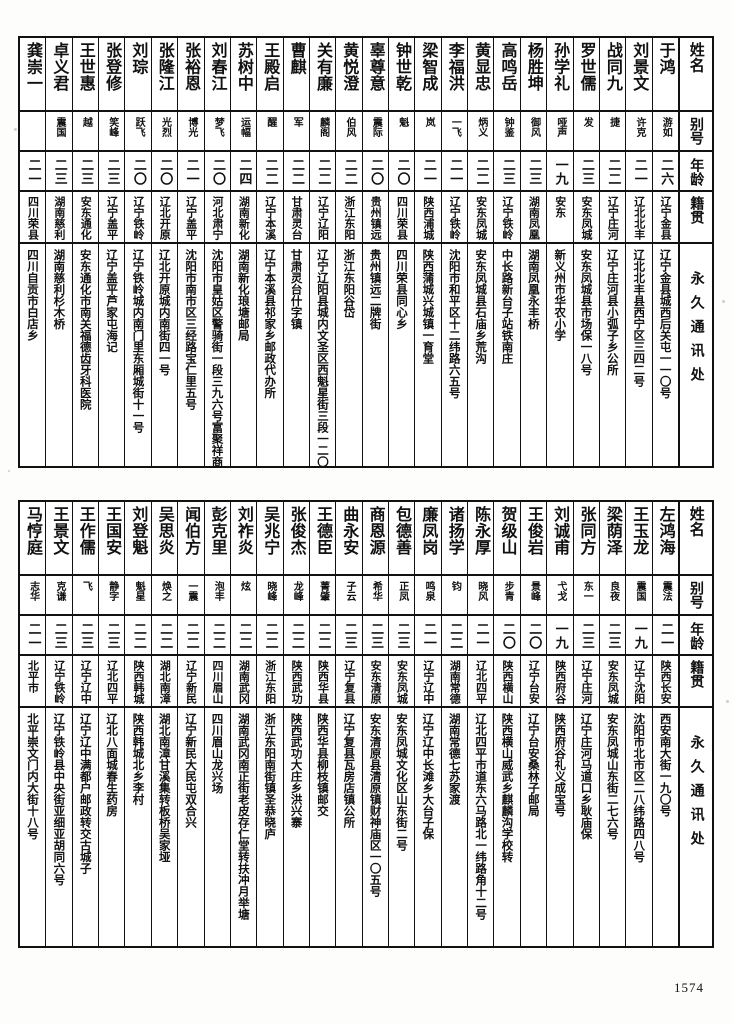  Describe the element at coordinates (482, 531) in the screenshot. I see `cell-text-name: 陈永厚` at that location.